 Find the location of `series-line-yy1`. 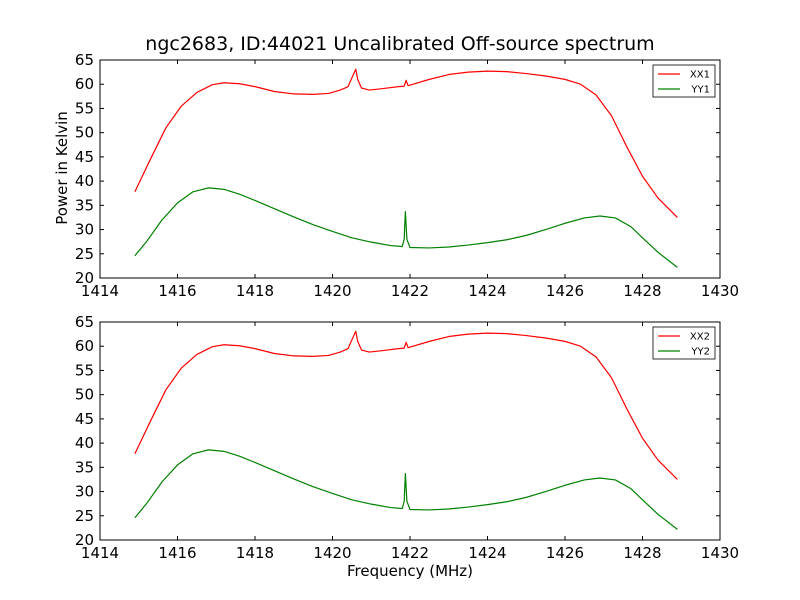

series-line-yy1 is located at coordinates (406, 227).